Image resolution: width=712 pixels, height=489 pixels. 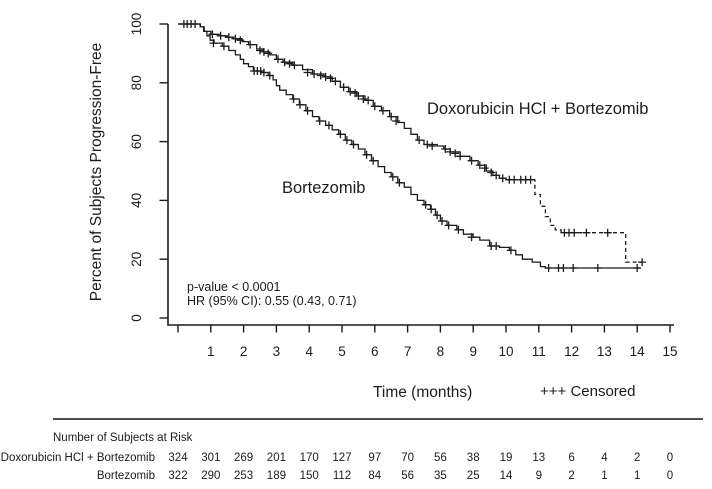 I want to click on y-axis-tick-label: 80, so click(x=136, y=82).